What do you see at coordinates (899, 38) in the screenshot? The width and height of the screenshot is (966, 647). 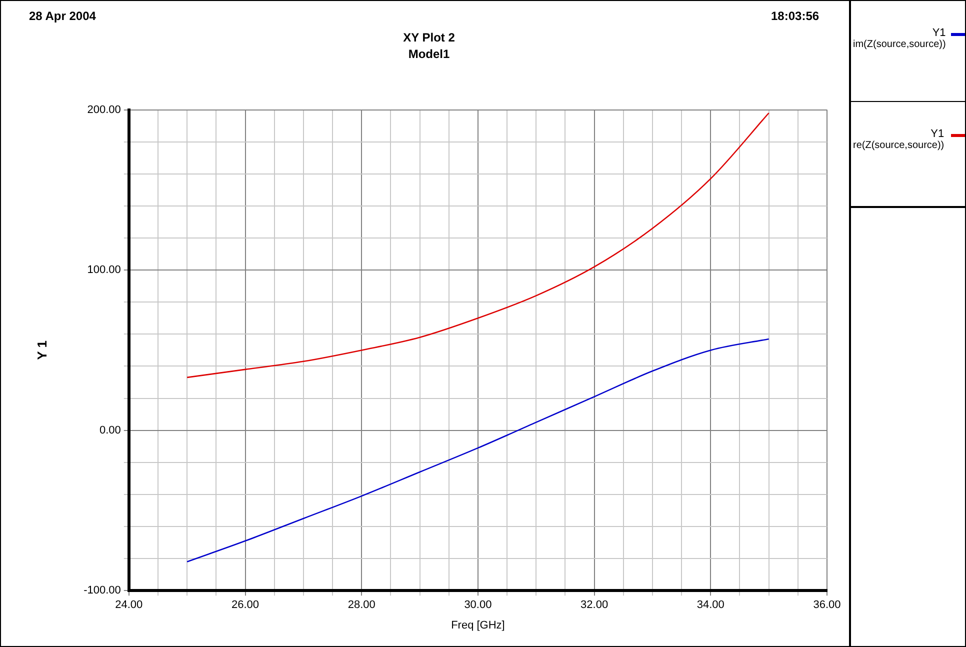 I see `legend-label: Y1 im(Z(source,source))` at bounding box center [899, 38].